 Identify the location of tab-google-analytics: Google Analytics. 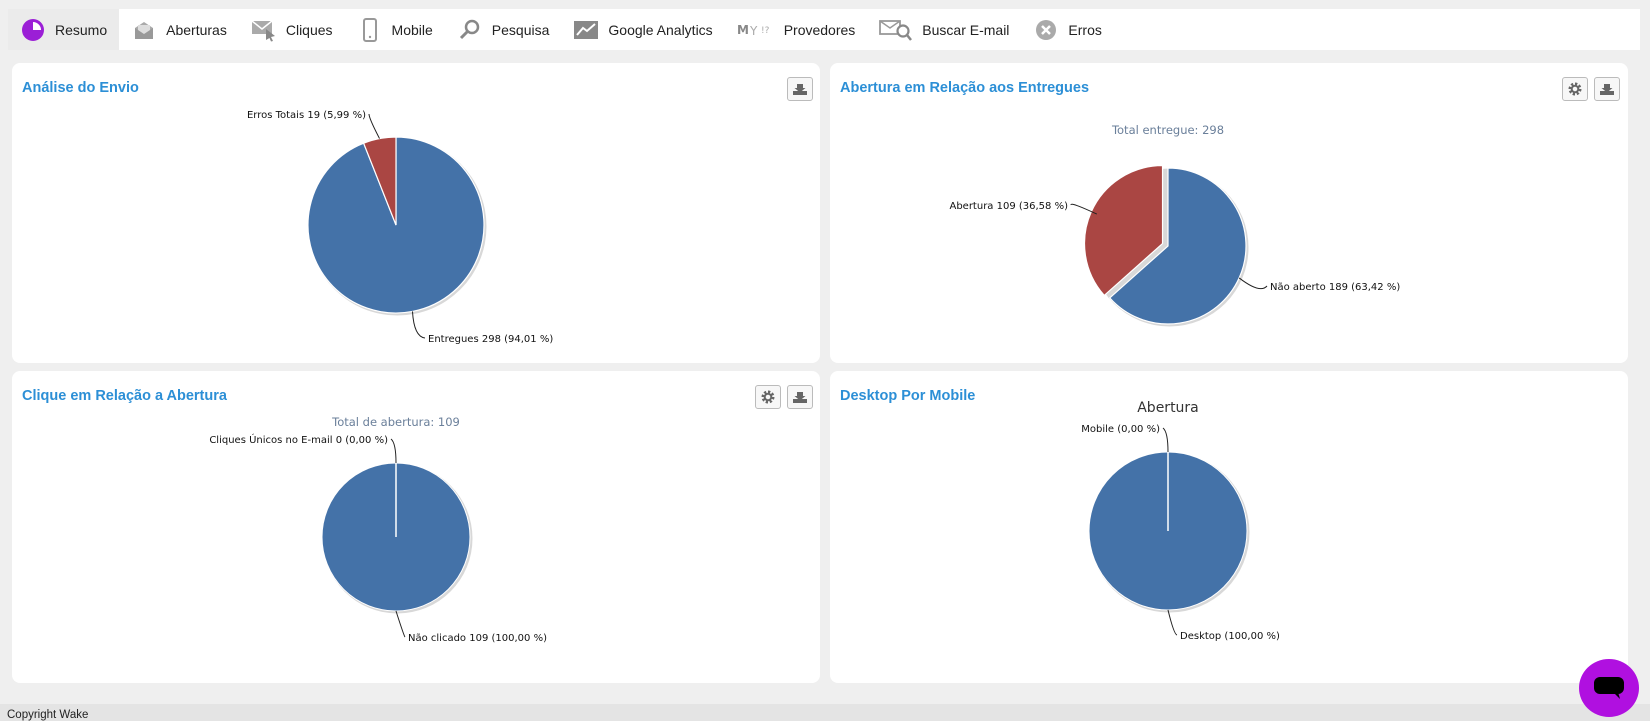
(642, 29).